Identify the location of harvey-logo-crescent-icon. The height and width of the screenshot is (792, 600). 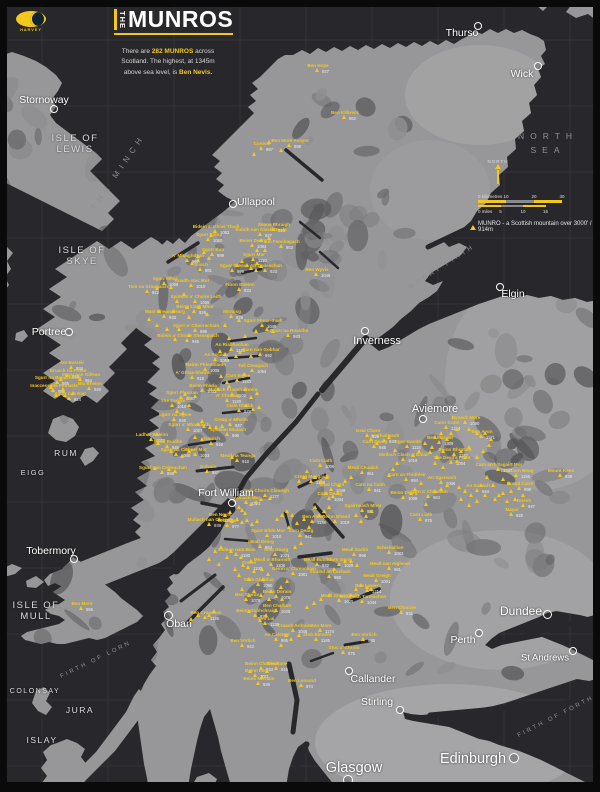
(37, 19).